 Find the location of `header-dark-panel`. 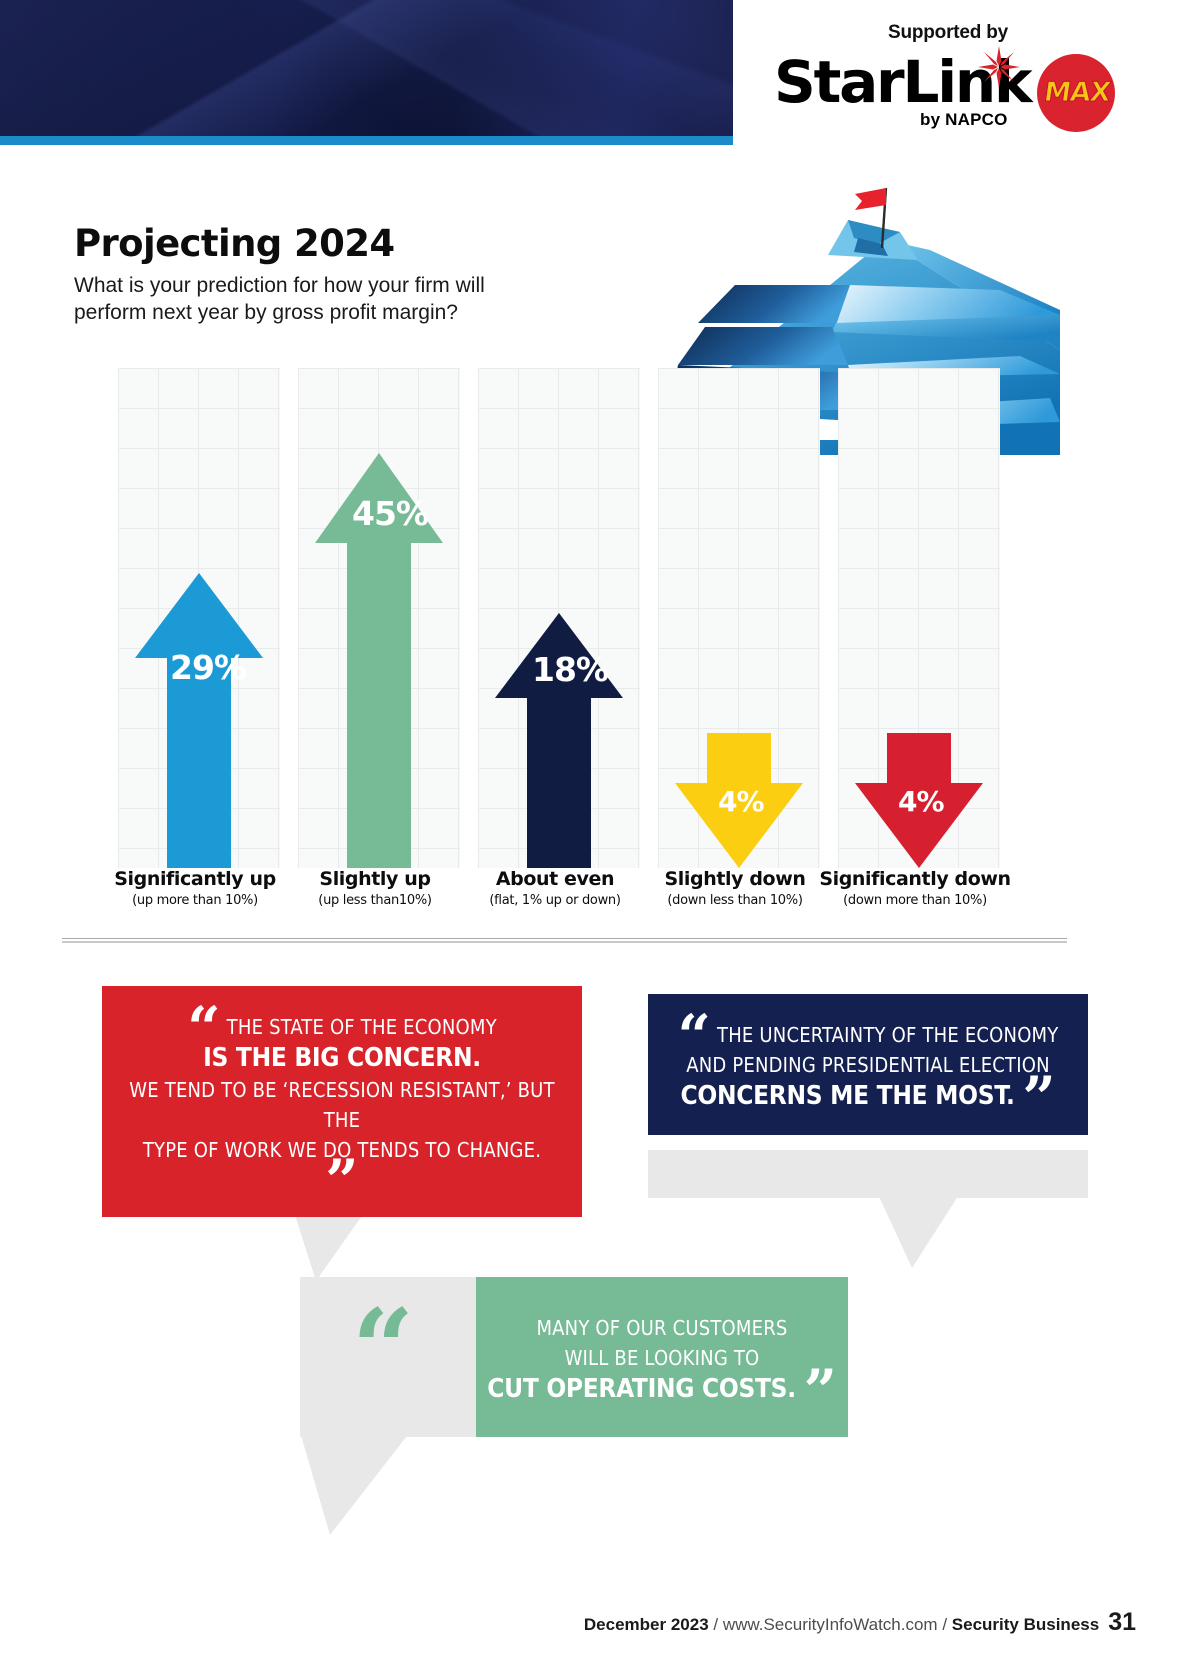

header-dark-panel is located at coordinates (366, 68).